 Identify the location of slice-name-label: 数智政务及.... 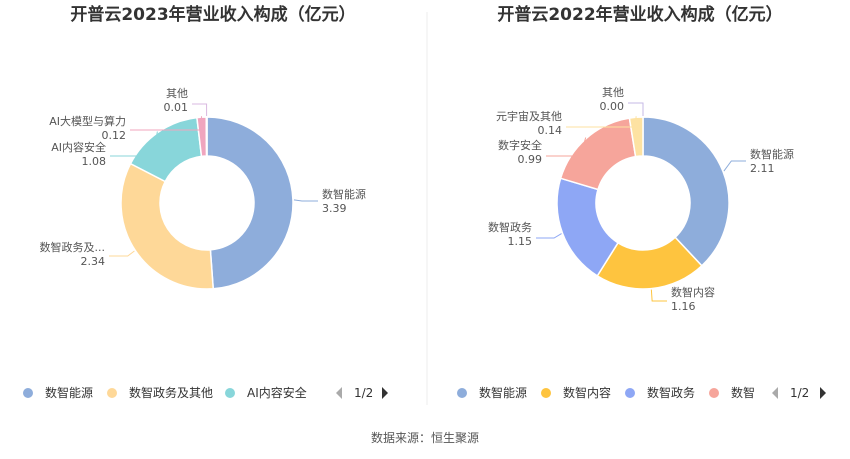
(73, 247).